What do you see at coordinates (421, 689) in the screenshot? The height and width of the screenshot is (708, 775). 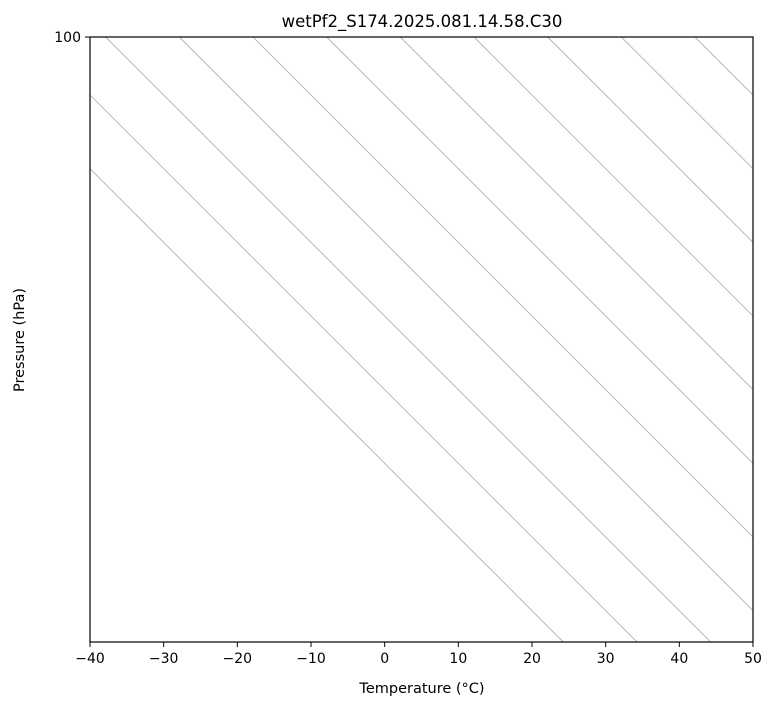 I see `x-axis-label: Temperature (°C)` at bounding box center [421, 689].